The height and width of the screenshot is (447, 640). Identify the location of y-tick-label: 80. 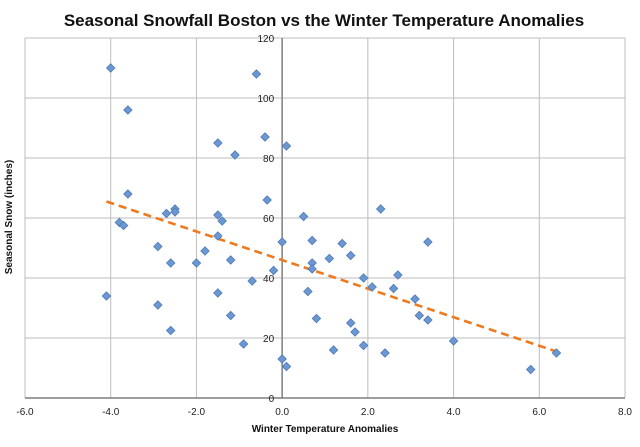
(269, 159).